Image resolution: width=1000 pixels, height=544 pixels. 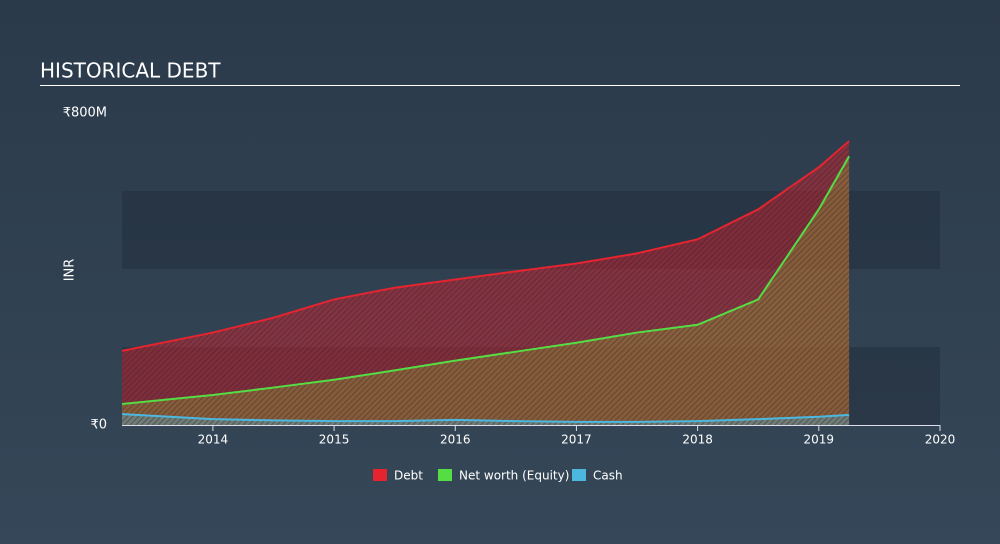 I want to click on legend-label: Debt, so click(x=408, y=476).